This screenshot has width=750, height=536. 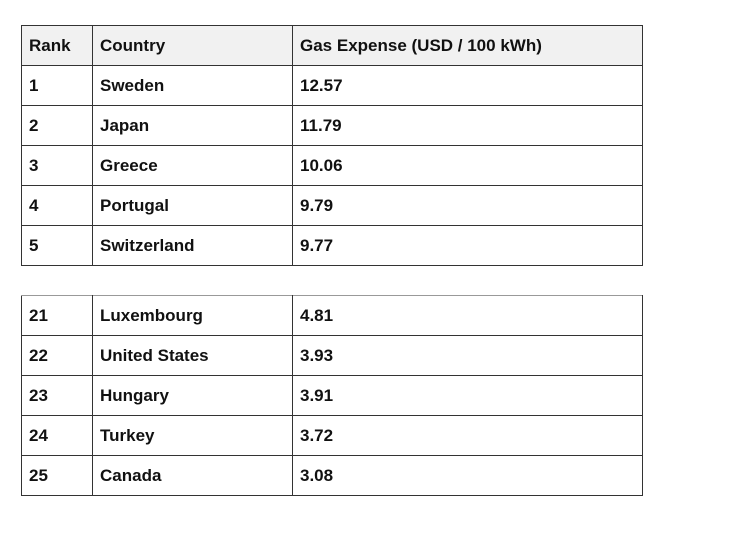 What do you see at coordinates (192, 45) in the screenshot?
I see `column-header: Country` at bounding box center [192, 45].